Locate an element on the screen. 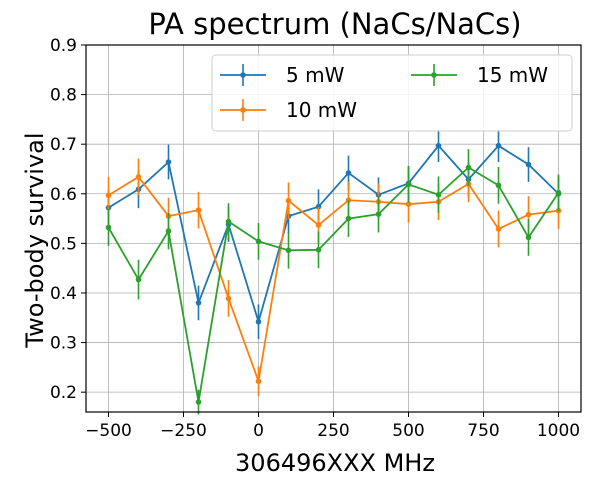 The width and height of the screenshot is (596, 487). x-axis-ticks: −500 −250 0 250 500 750 1000 is located at coordinates (332, 426).